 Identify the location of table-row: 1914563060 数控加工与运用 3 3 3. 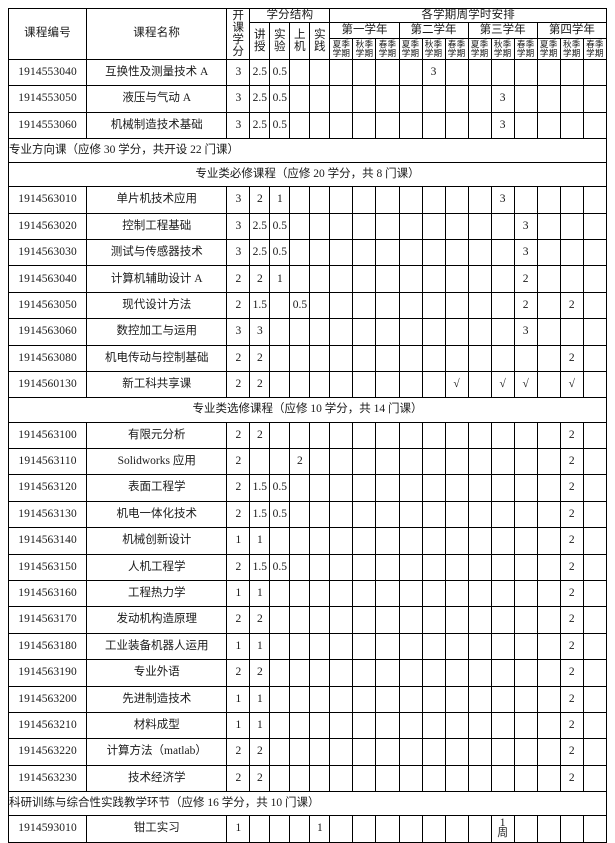
(307, 332).